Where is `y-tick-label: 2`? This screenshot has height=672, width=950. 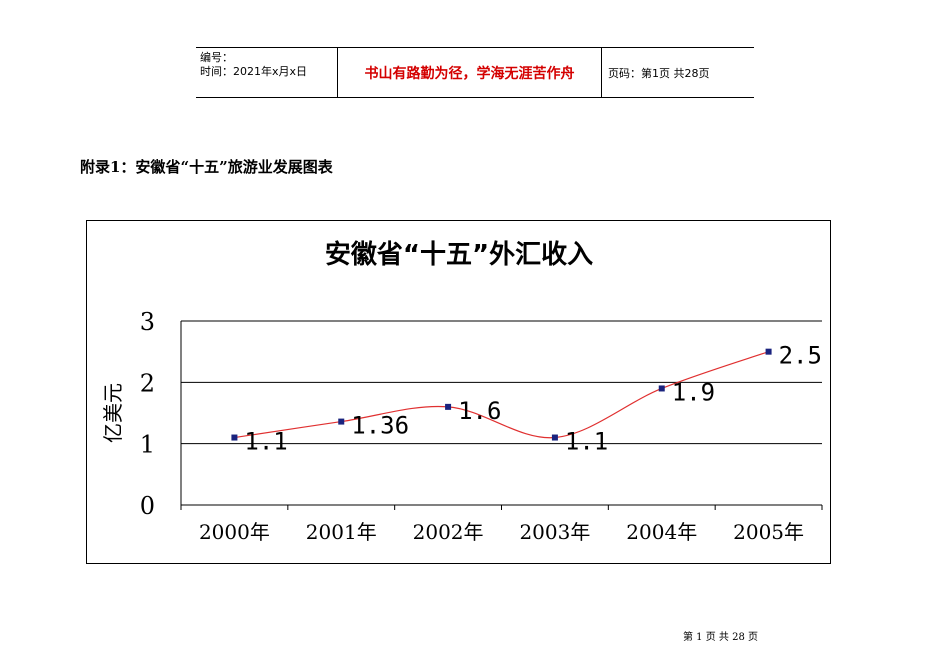 y-tick-label: 2 is located at coordinates (147, 383).